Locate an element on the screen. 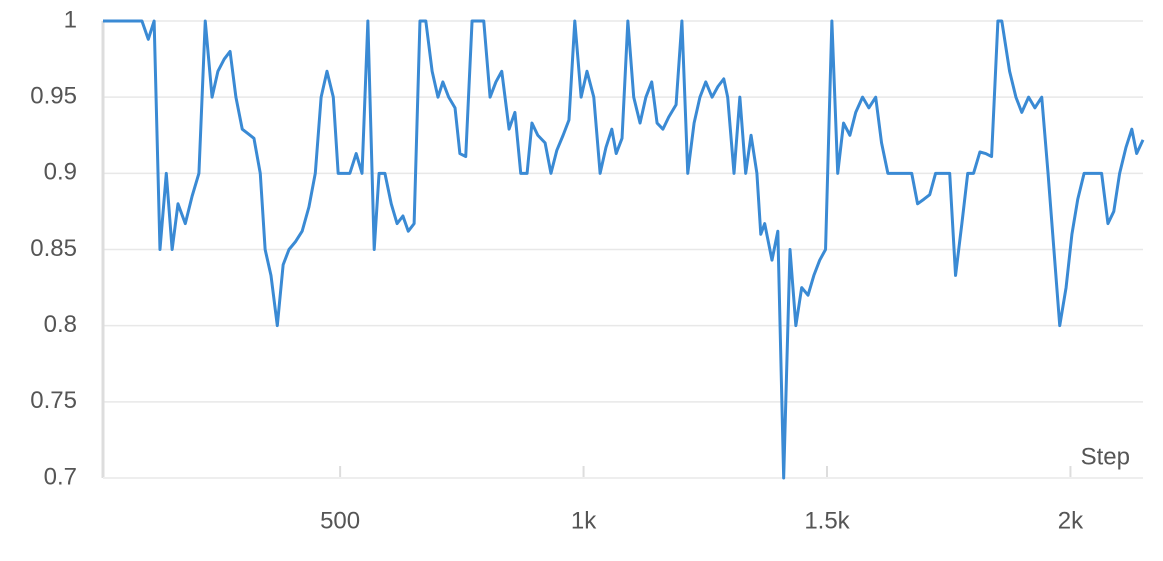 This screenshot has height=561, width=1163. x-tick-label: 2k is located at coordinates (1071, 520).